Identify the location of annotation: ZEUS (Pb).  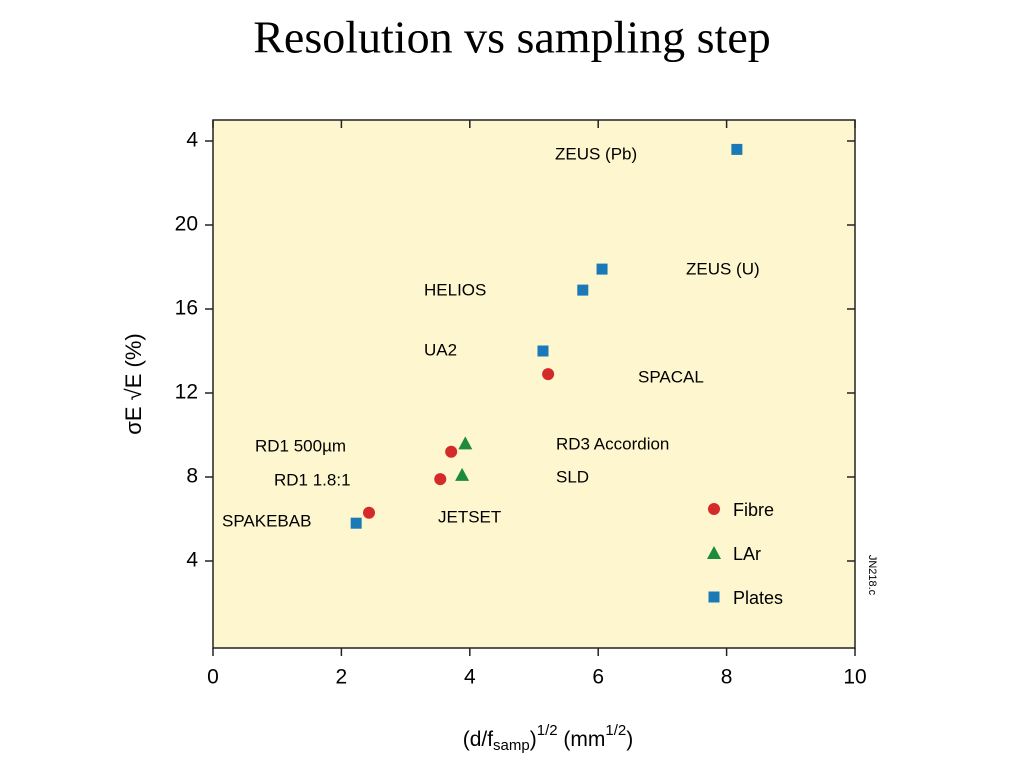
(596, 153).